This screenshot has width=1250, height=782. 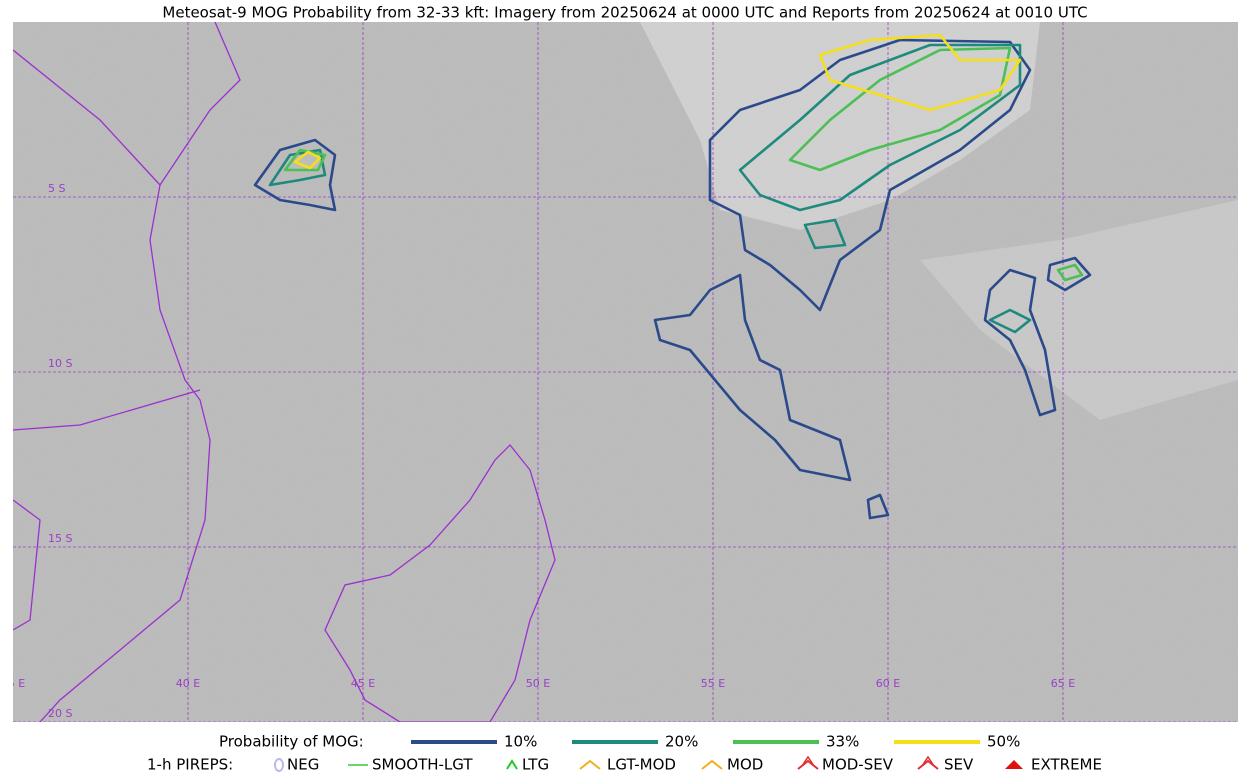 What do you see at coordinates (538, 683) in the screenshot?
I see `lon-label: 50 E` at bounding box center [538, 683].